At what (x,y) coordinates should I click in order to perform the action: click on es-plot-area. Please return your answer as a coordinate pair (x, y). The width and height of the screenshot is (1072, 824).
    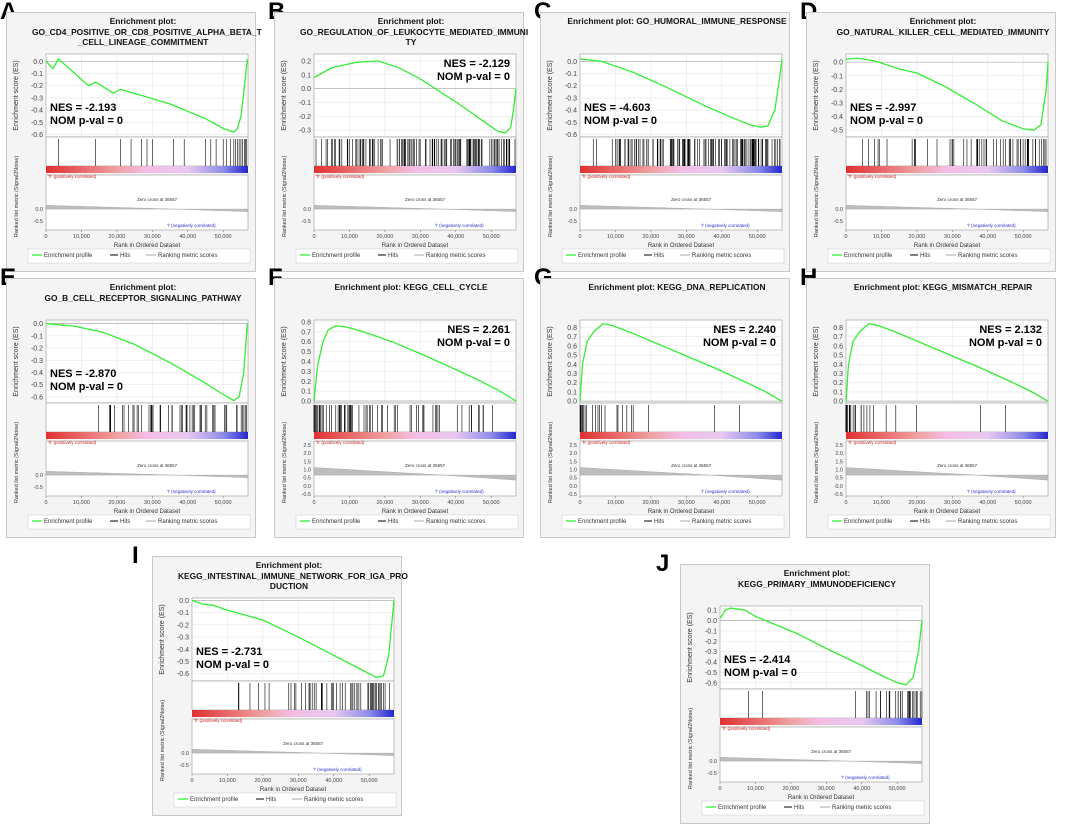
    Looking at the image, I should click on (415, 95).